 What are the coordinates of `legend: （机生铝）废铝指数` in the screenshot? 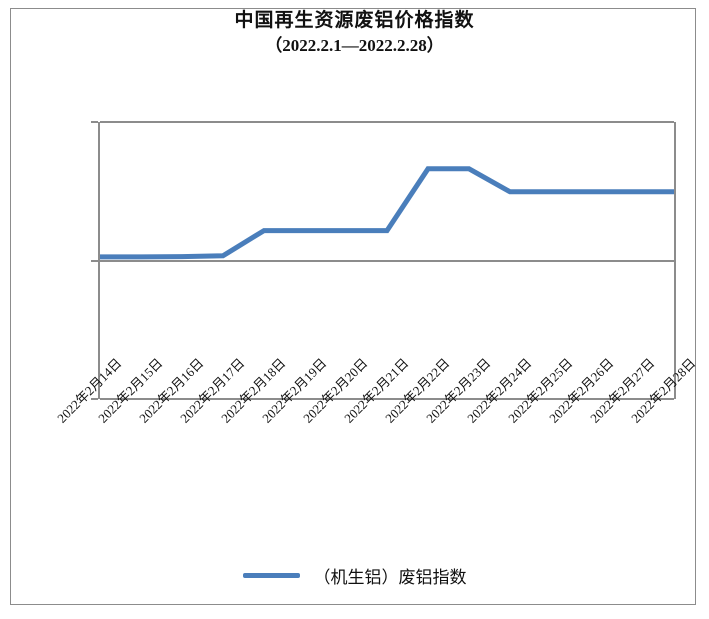 It's located at (354, 575).